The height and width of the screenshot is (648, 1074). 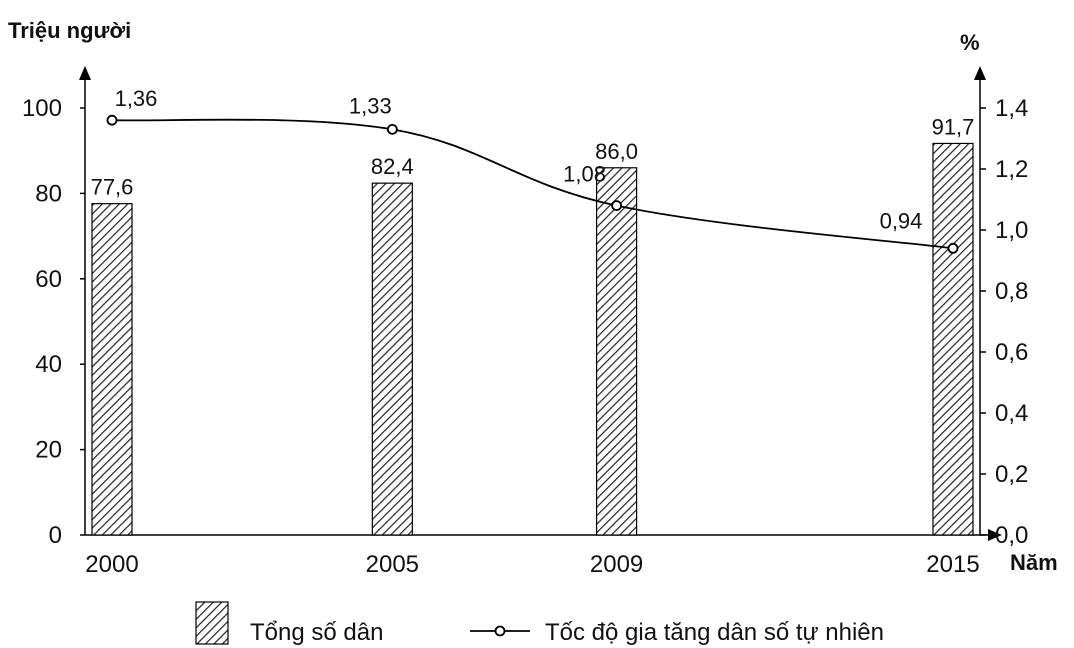 I want to click on right-axis-title: %, so click(x=970, y=42).